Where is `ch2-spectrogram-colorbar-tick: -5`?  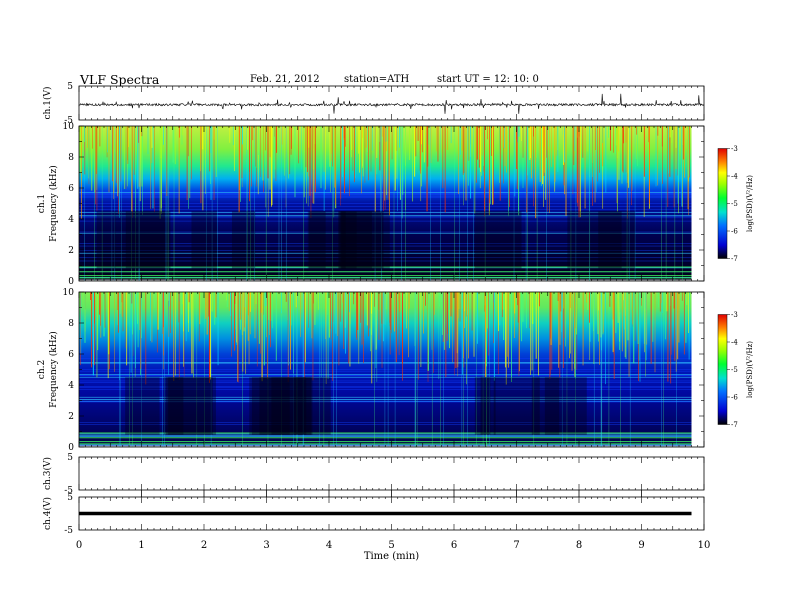
ch2-spectrogram-colorbar-tick: -5 is located at coordinates (734, 370).